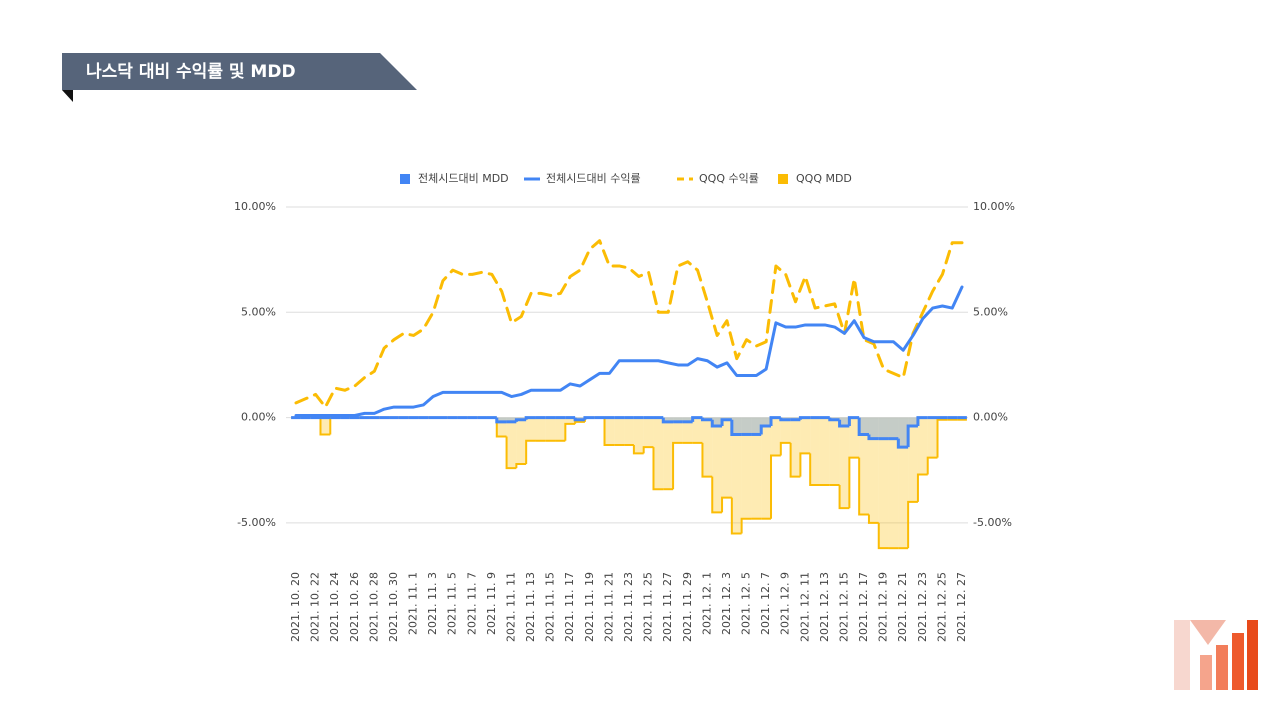  What do you see at coordinates (608, 607) in the screenshot?
I see `x-tick-label: 2021. 11. 21` at bounding box center [608, 607].